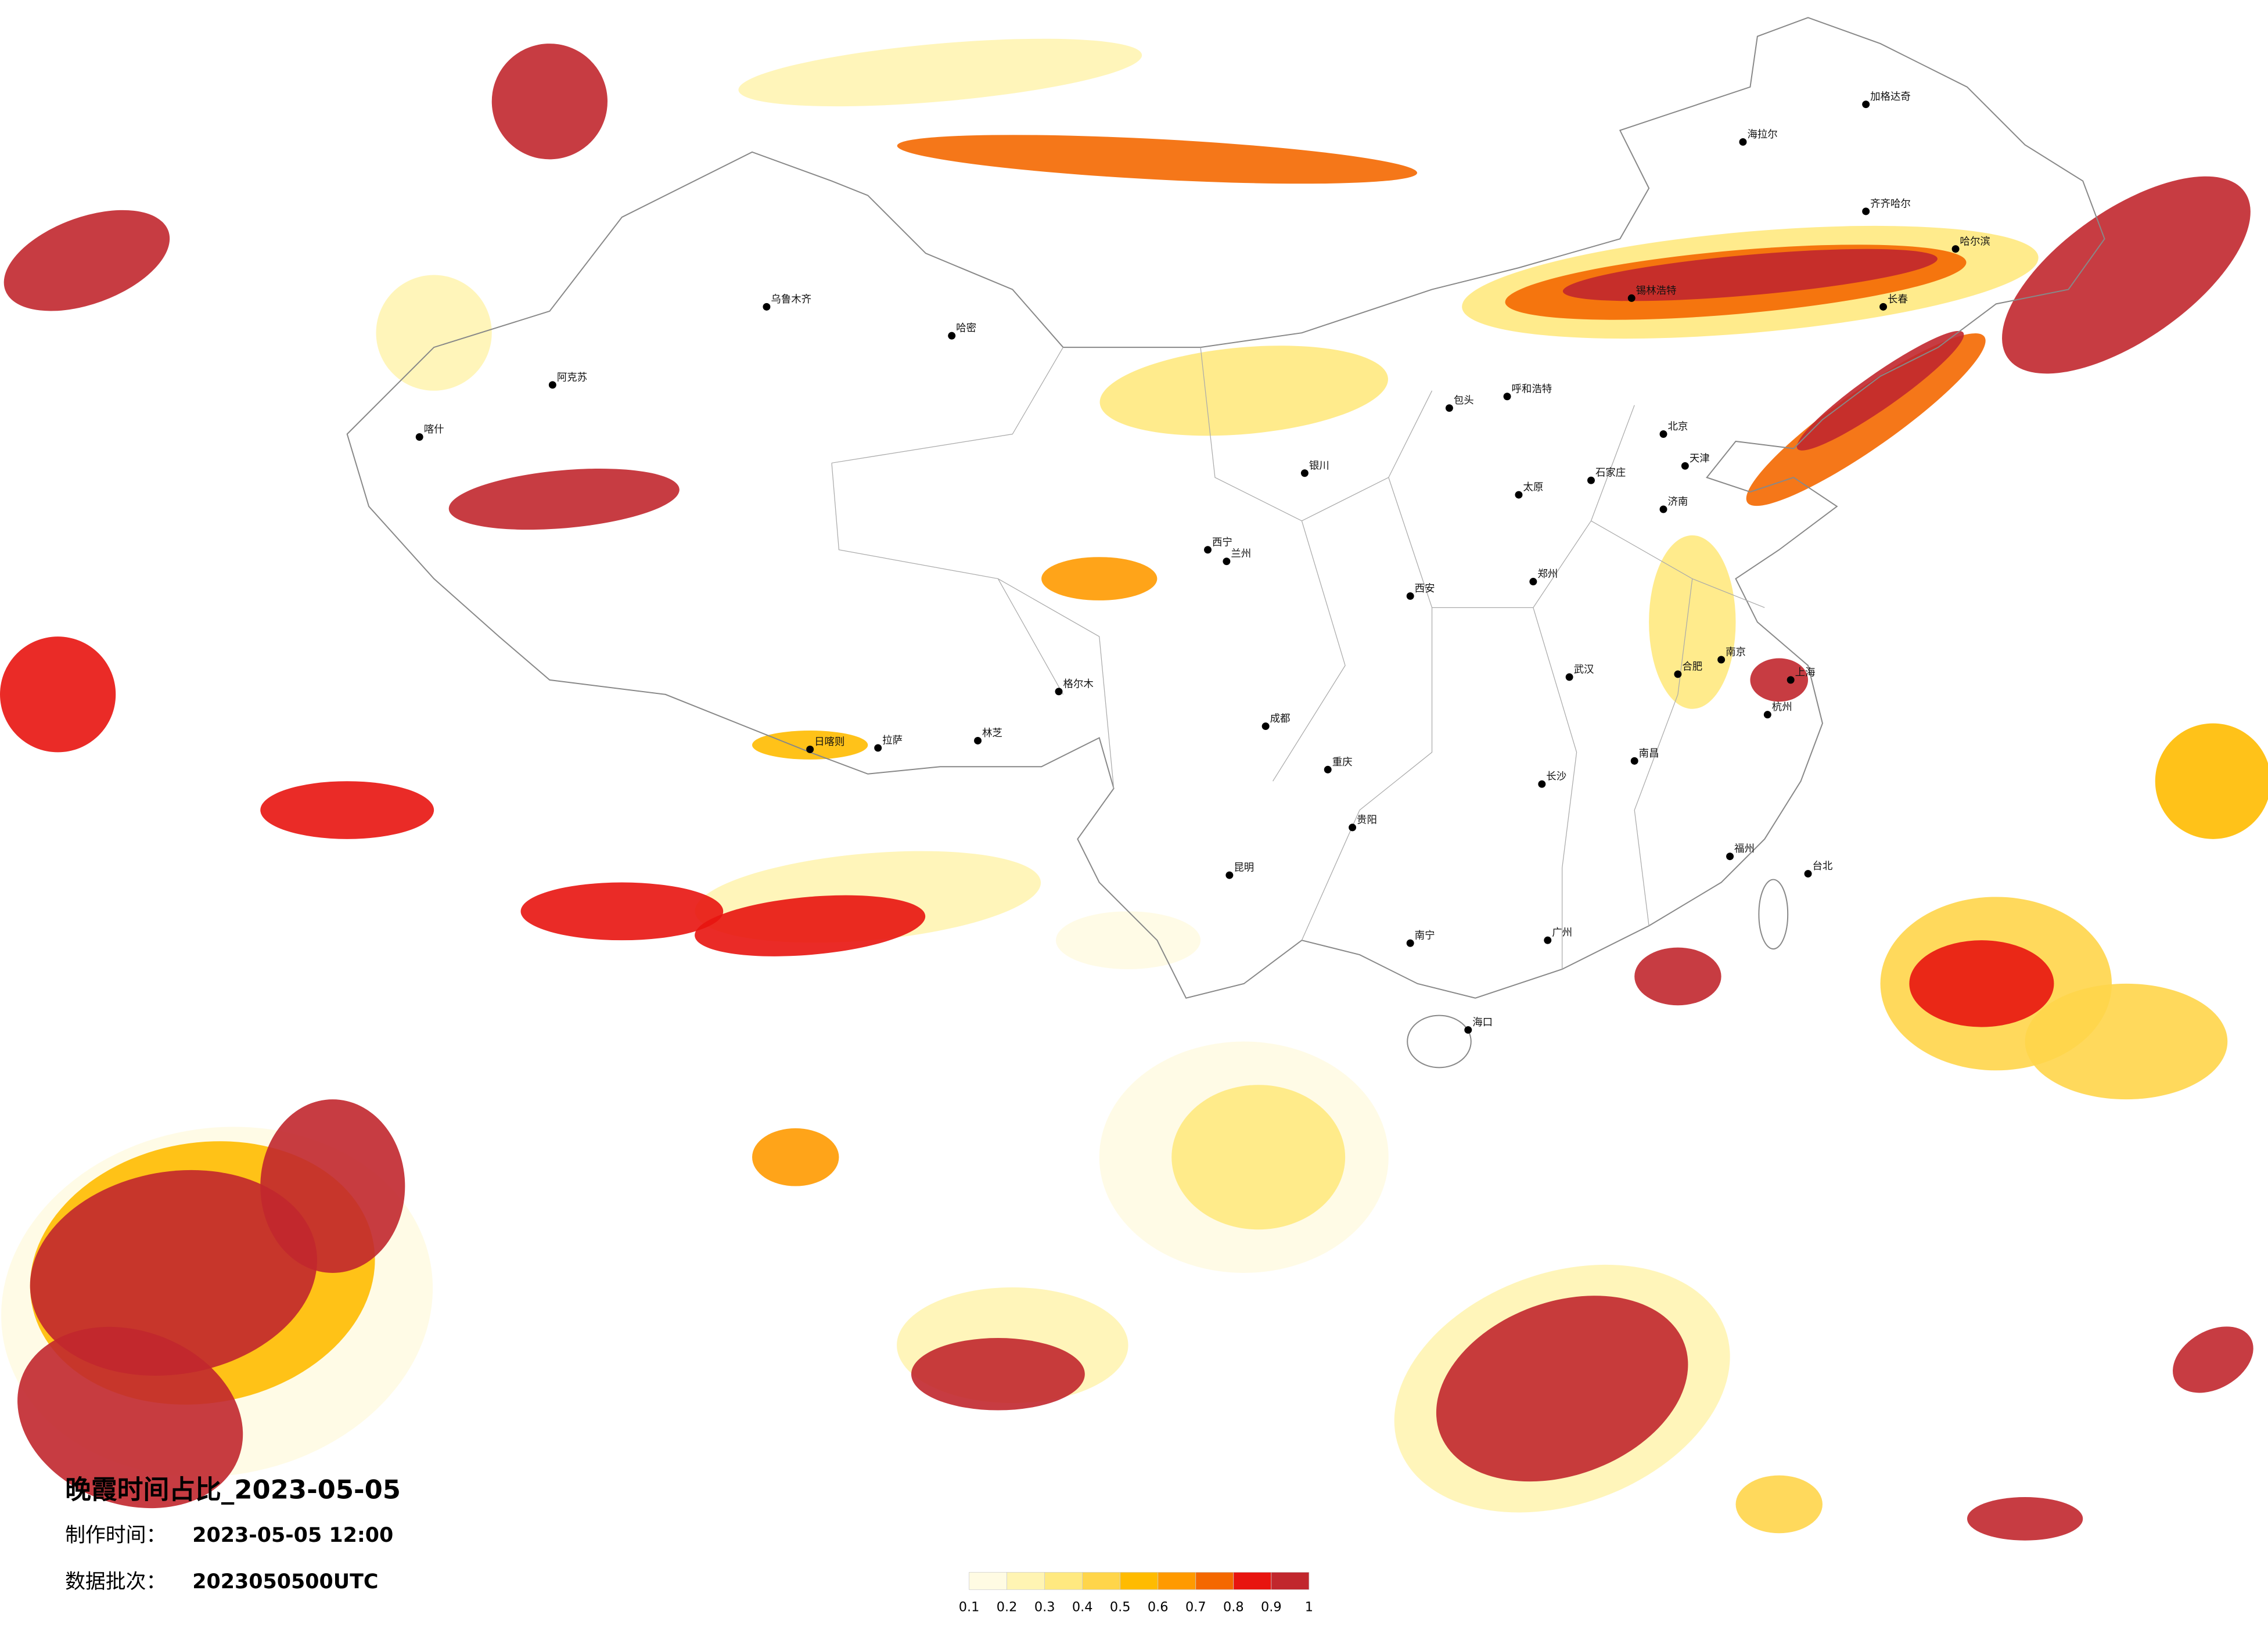 Image resolution: width=2268 pixels, height=1626 pixels. I want to click on city-label: 呼和浩特, so click(1532, 389).